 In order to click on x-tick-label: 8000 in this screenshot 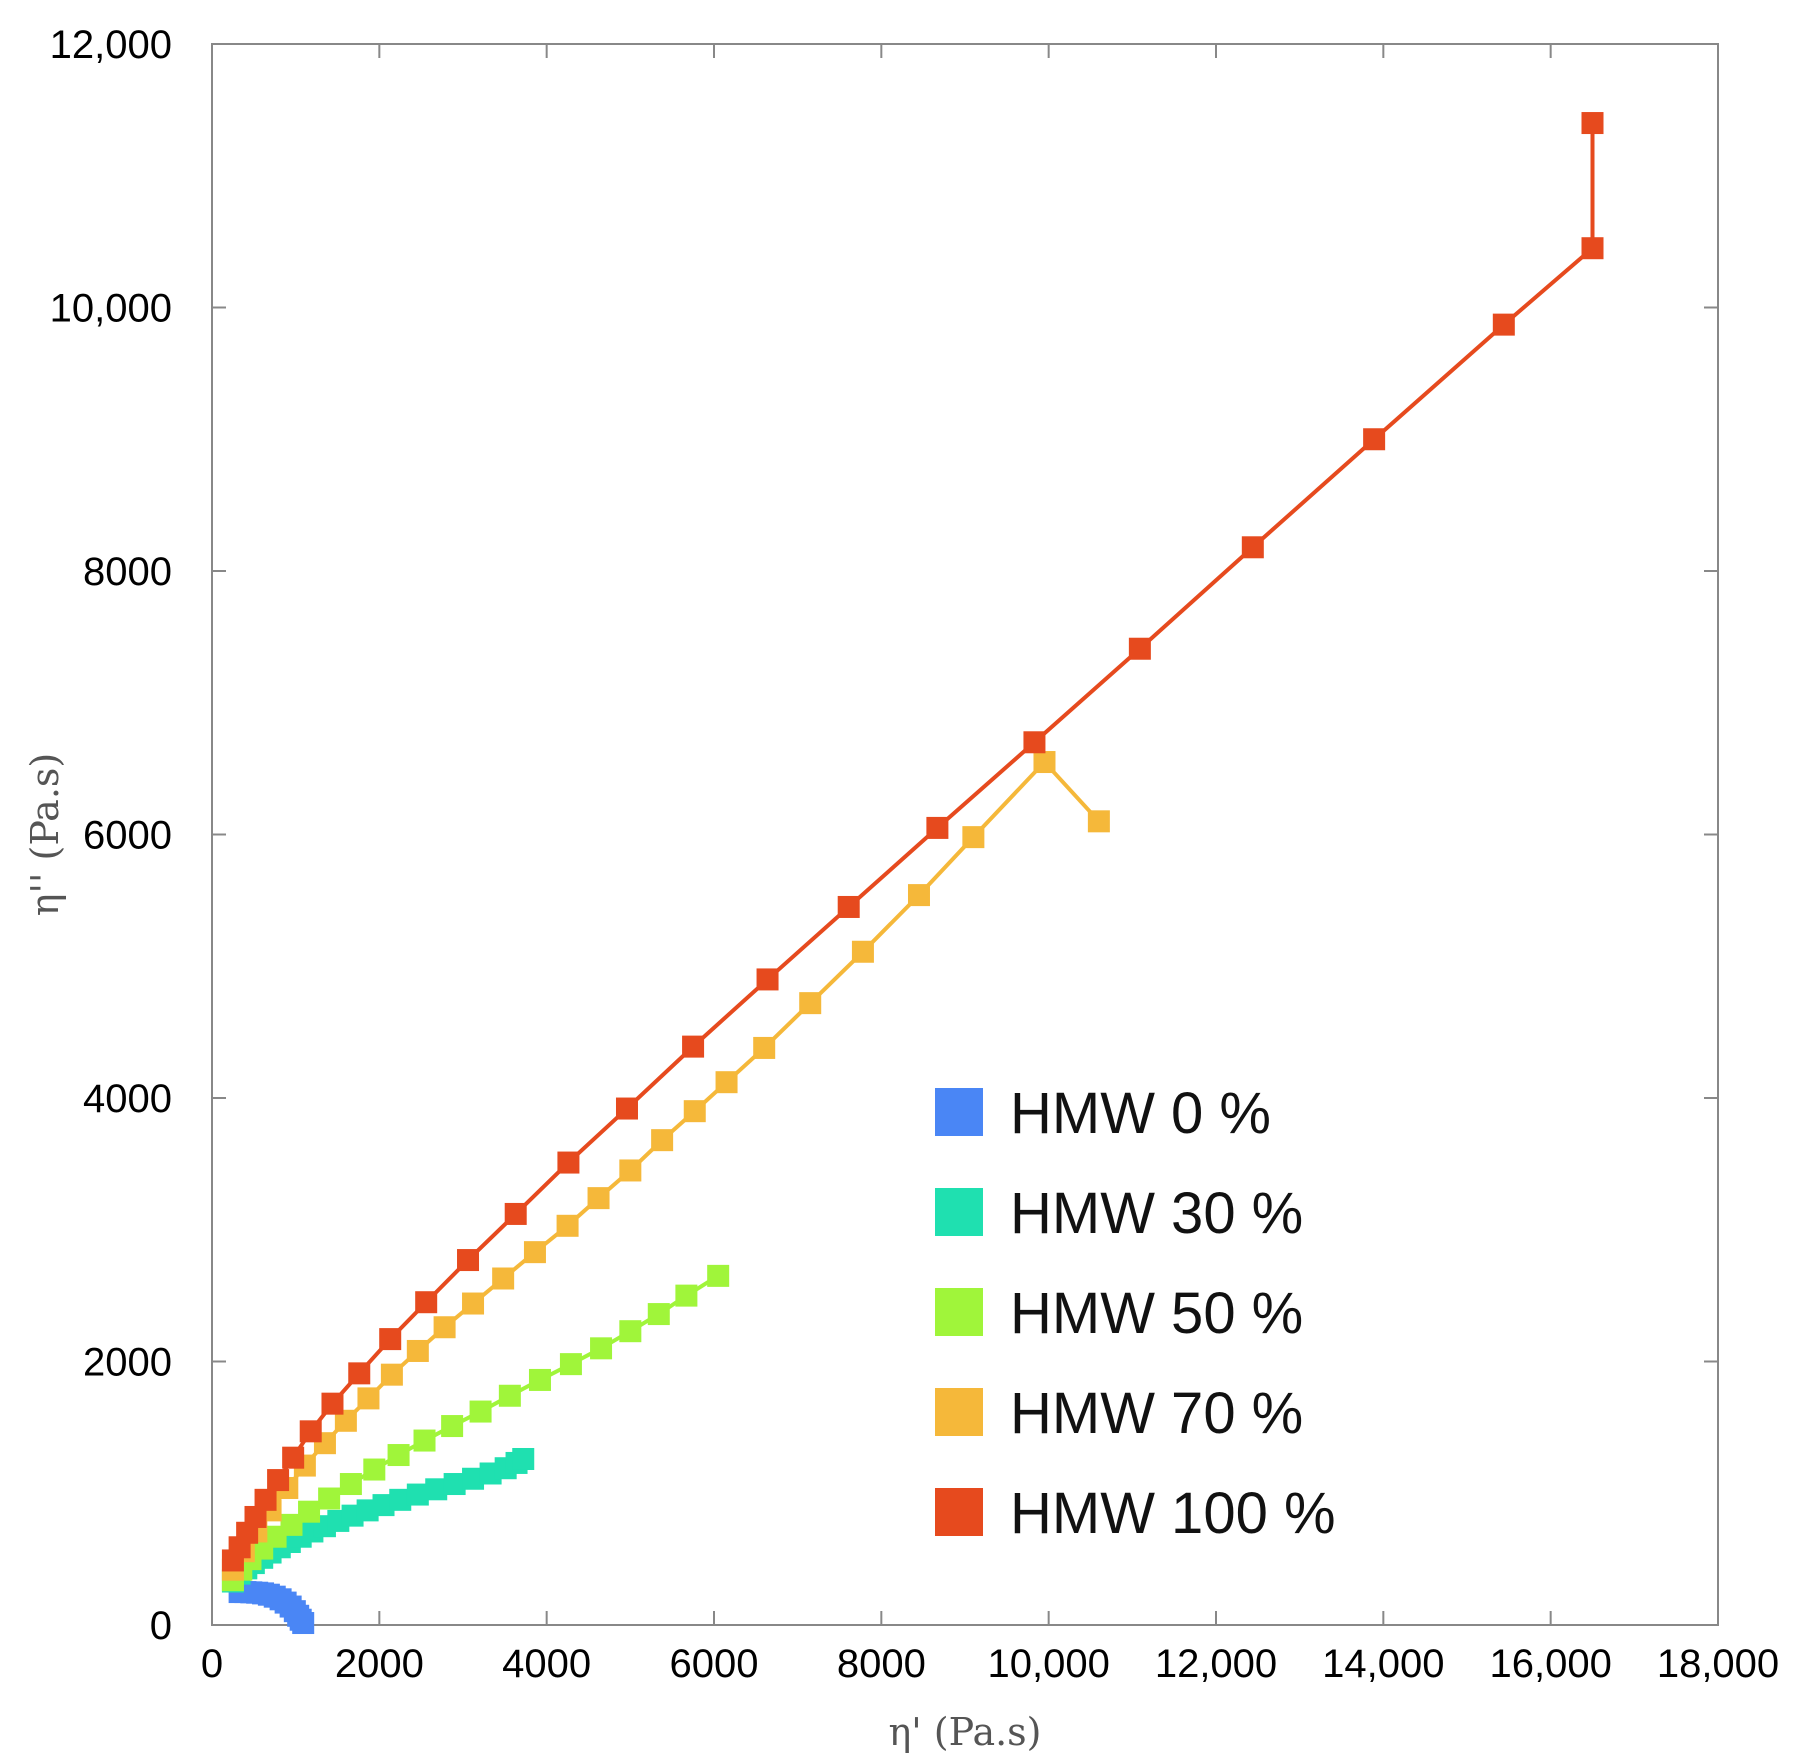, I will do `click(881, 1664)`.